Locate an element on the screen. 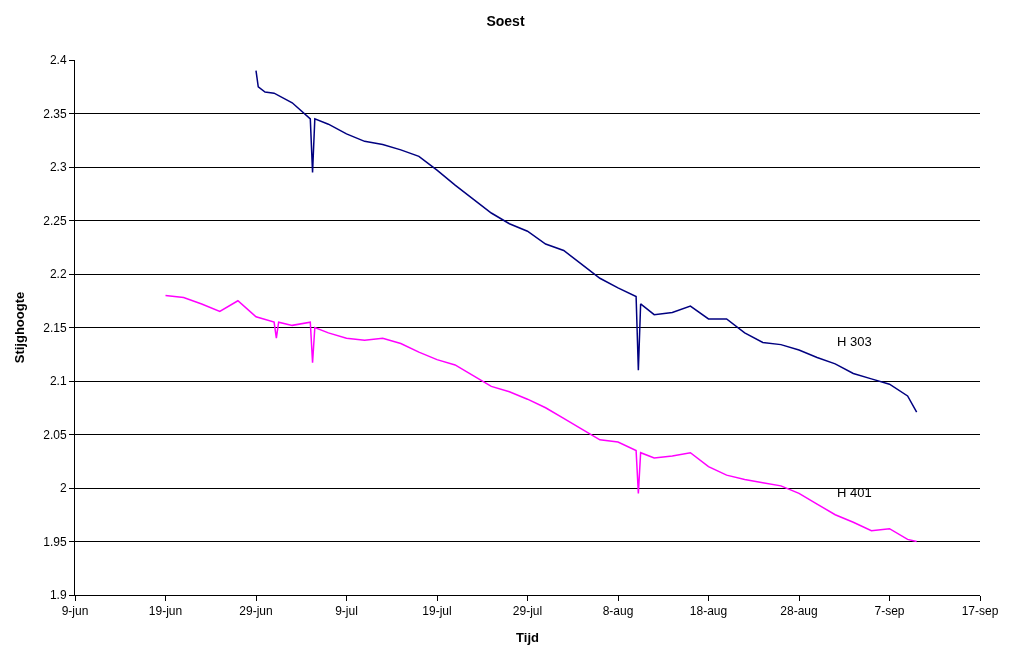 The width and height of the screenshot is (1011, 655). x-tick-label: 7-sep is located at coordinates (889, 611).